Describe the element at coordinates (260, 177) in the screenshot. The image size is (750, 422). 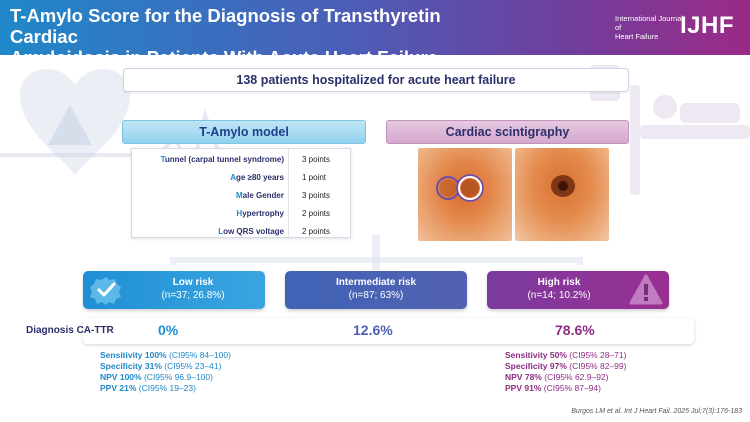
I see `criterion-text: ge ≥80 years` at that location.